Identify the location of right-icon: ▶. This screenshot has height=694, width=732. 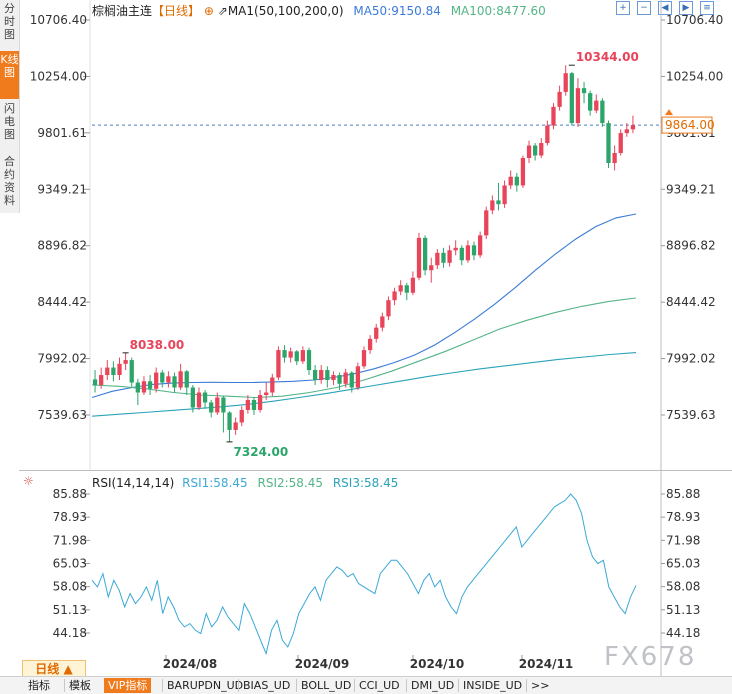
(686, 8).